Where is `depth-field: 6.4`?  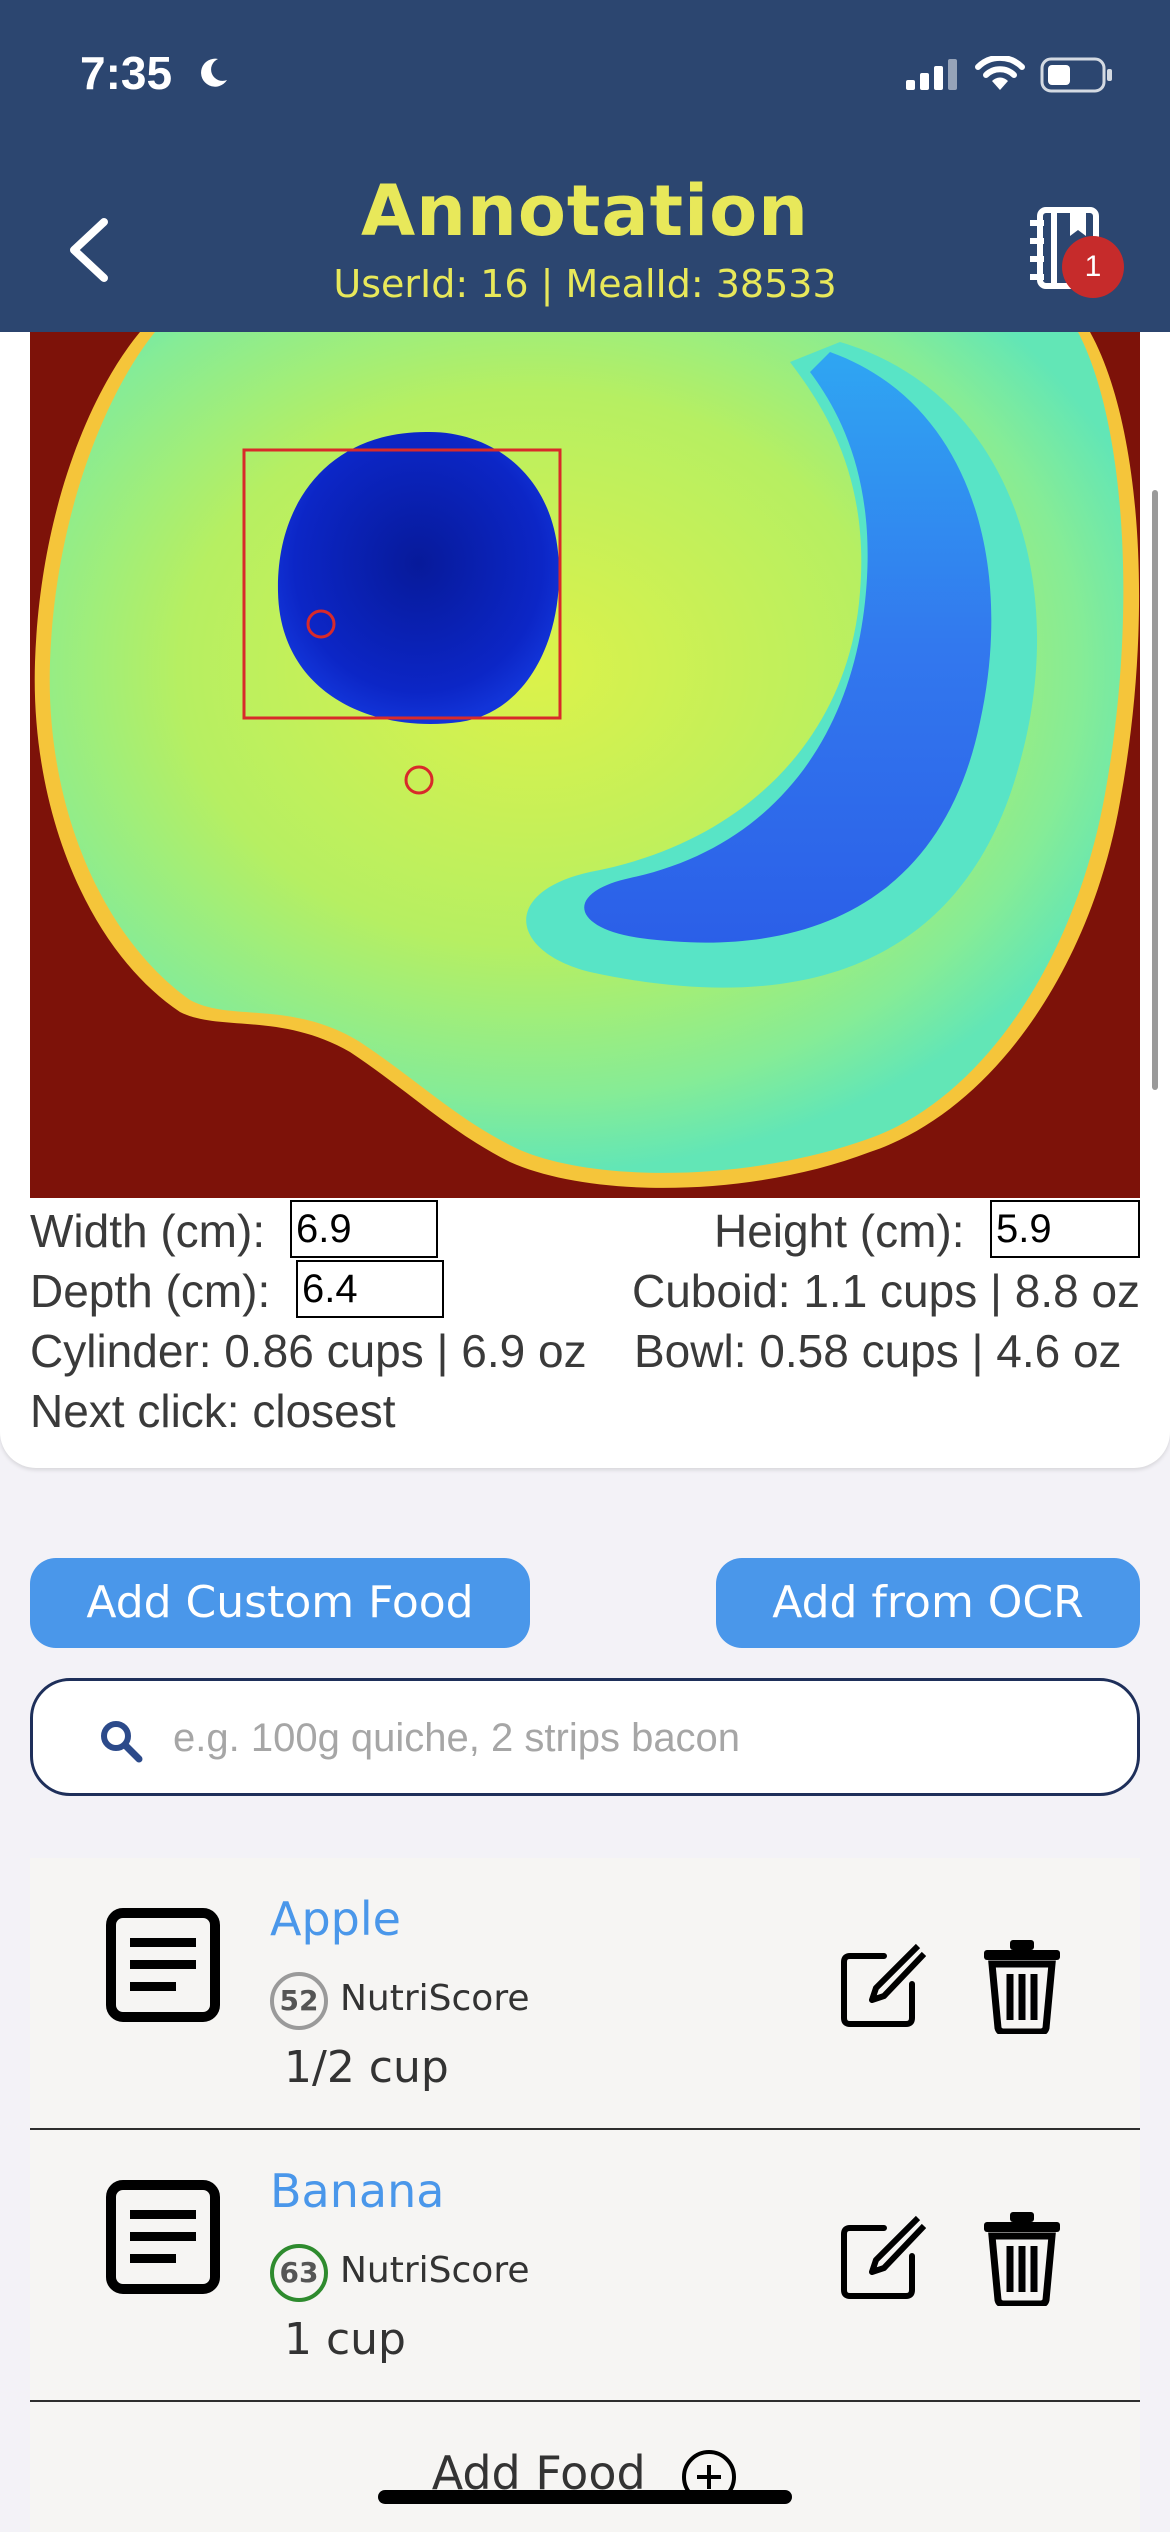
depth-field: 6.4 is located at coordinates (370, 1289).